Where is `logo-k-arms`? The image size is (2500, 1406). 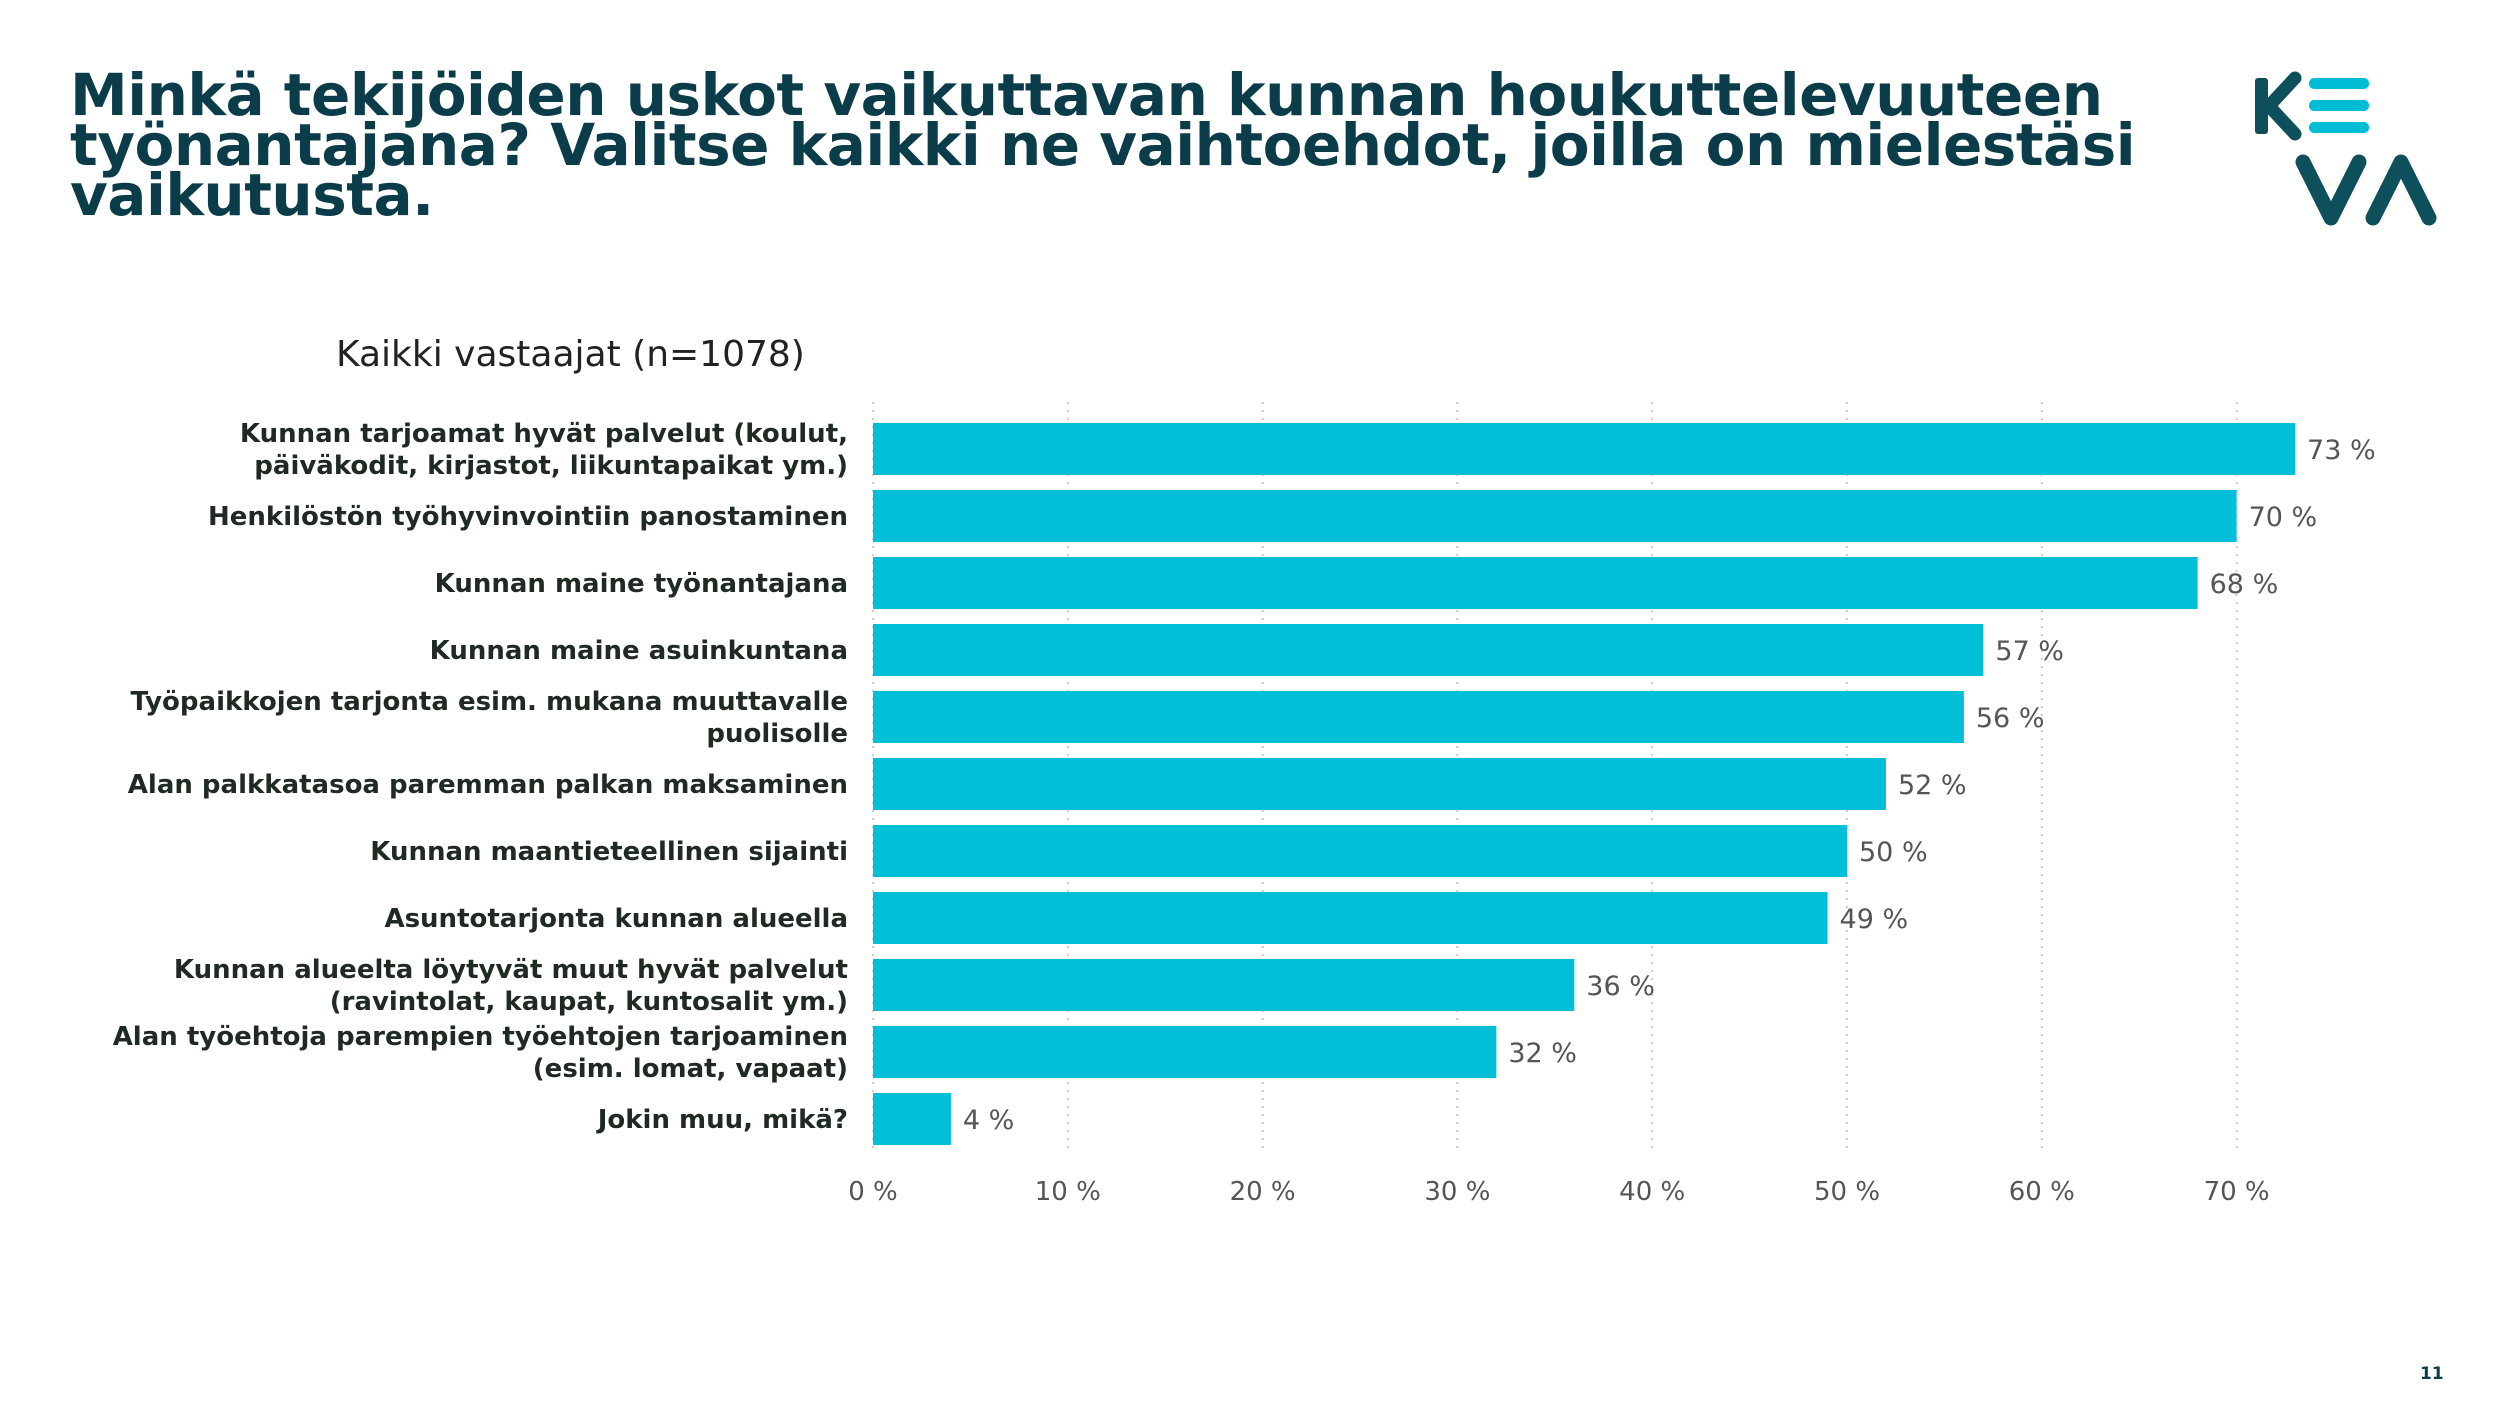
logo-k-arms is located at coordinates (2282, 106).